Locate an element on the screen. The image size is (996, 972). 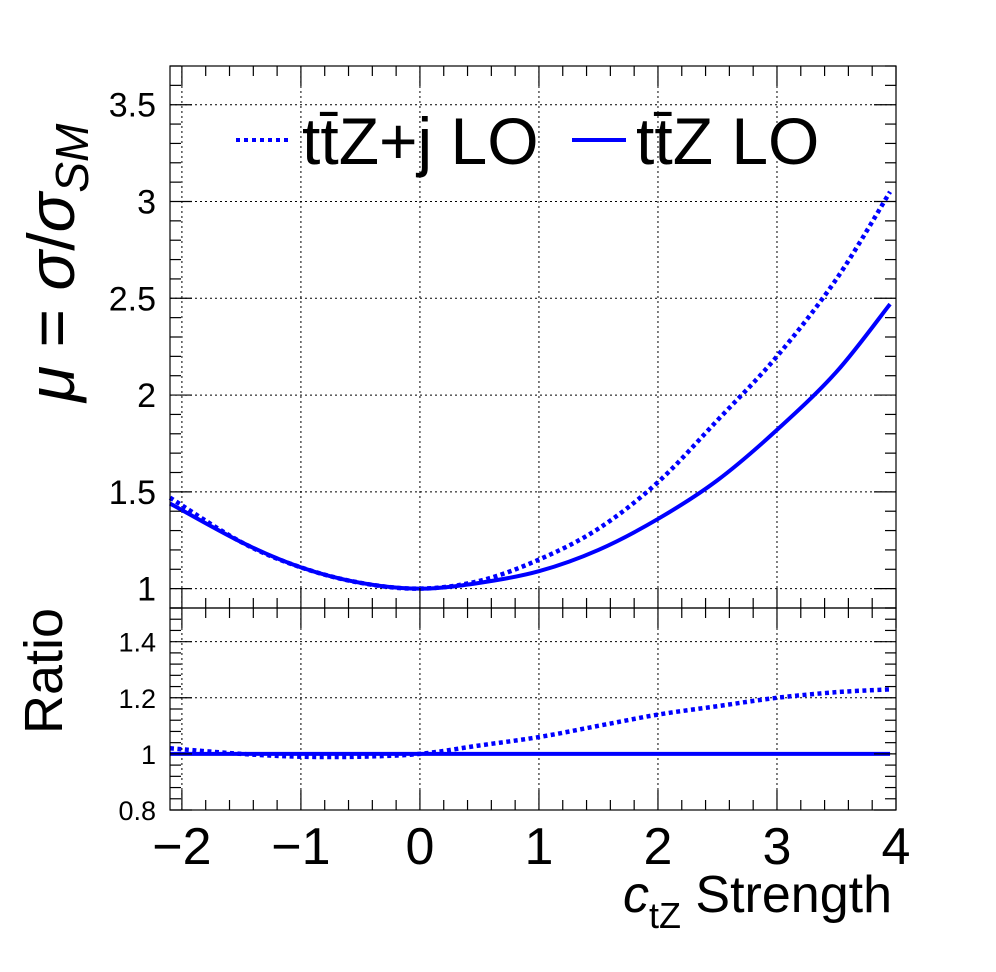
x-tick-labels: −2 −1 0 1 2 3 4 is located at coordinates (531, 847).